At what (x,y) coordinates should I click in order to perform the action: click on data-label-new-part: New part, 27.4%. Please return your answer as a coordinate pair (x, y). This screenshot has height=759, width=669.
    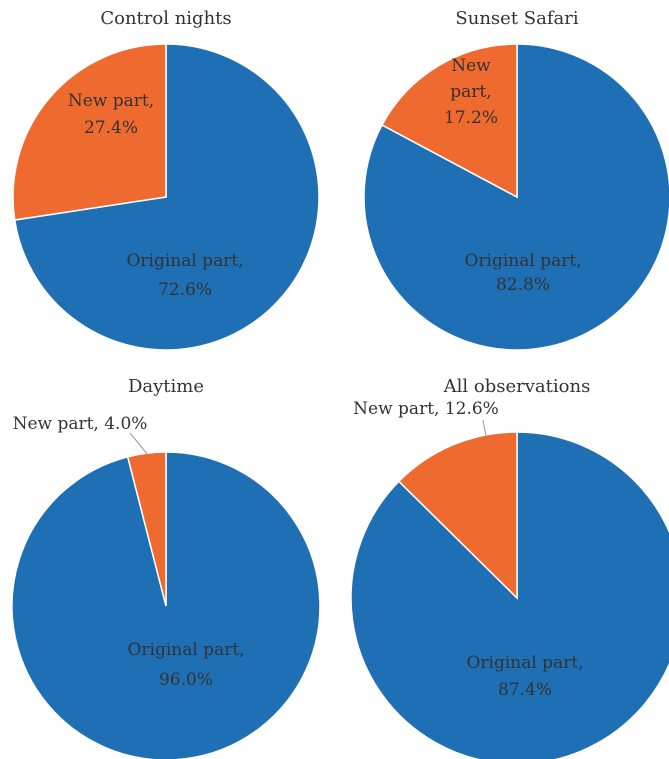
    Looking at the image, I should click on (111, 114).